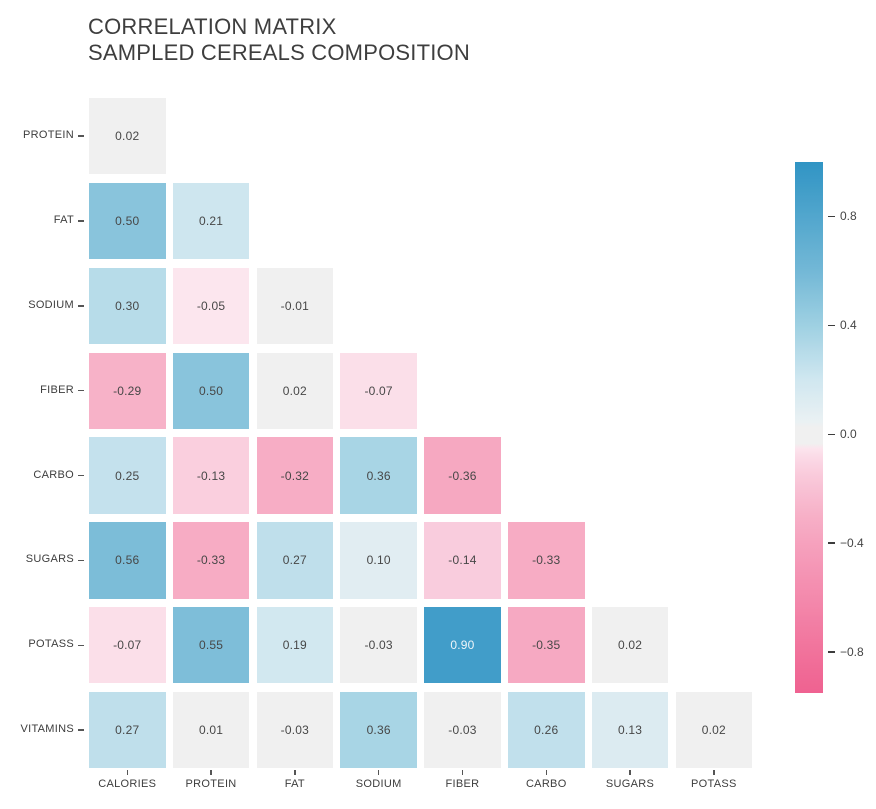  I want to click on row-label-fiber: FIBER, so click(57, 389).